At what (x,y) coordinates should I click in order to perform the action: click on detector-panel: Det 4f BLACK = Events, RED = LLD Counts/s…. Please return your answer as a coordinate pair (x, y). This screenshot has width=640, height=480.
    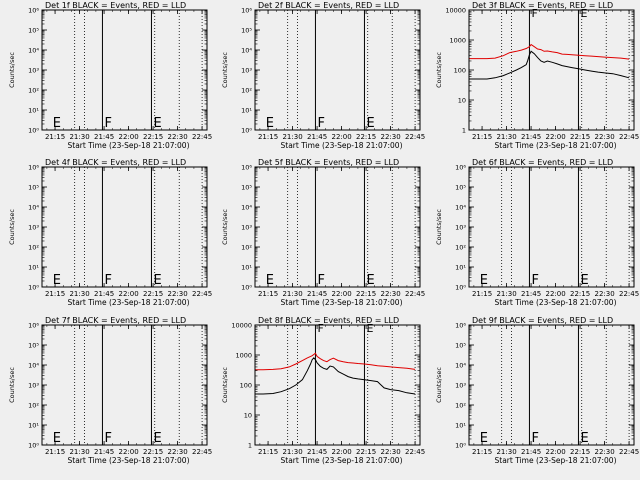
    Looking at the image, I should click on (110, 232).